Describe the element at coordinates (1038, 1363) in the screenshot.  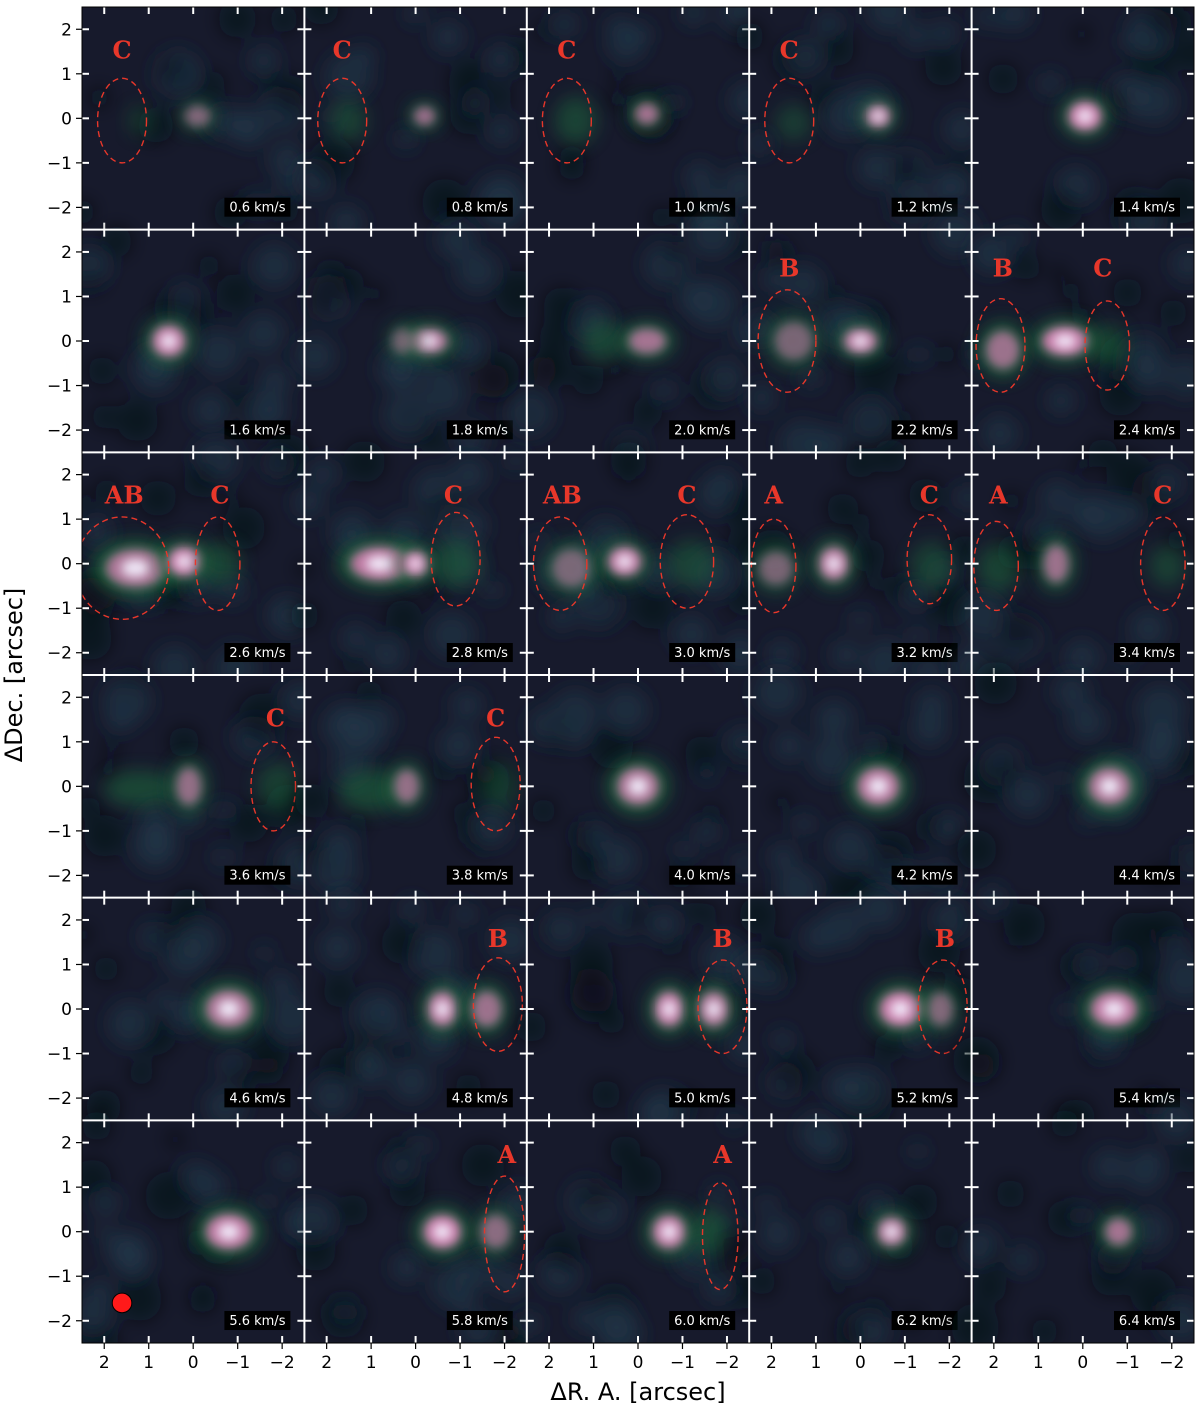
I see `x-tick-label: 1` at that location.